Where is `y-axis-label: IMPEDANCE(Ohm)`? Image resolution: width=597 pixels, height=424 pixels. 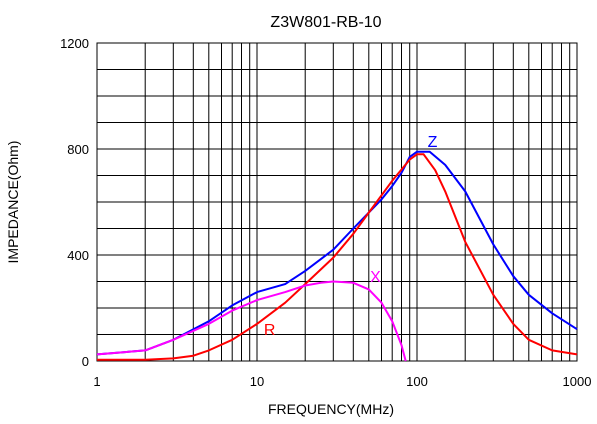
y-axis-label: IMPEDANCE(Ohm) is located at coordinates (13, 202).